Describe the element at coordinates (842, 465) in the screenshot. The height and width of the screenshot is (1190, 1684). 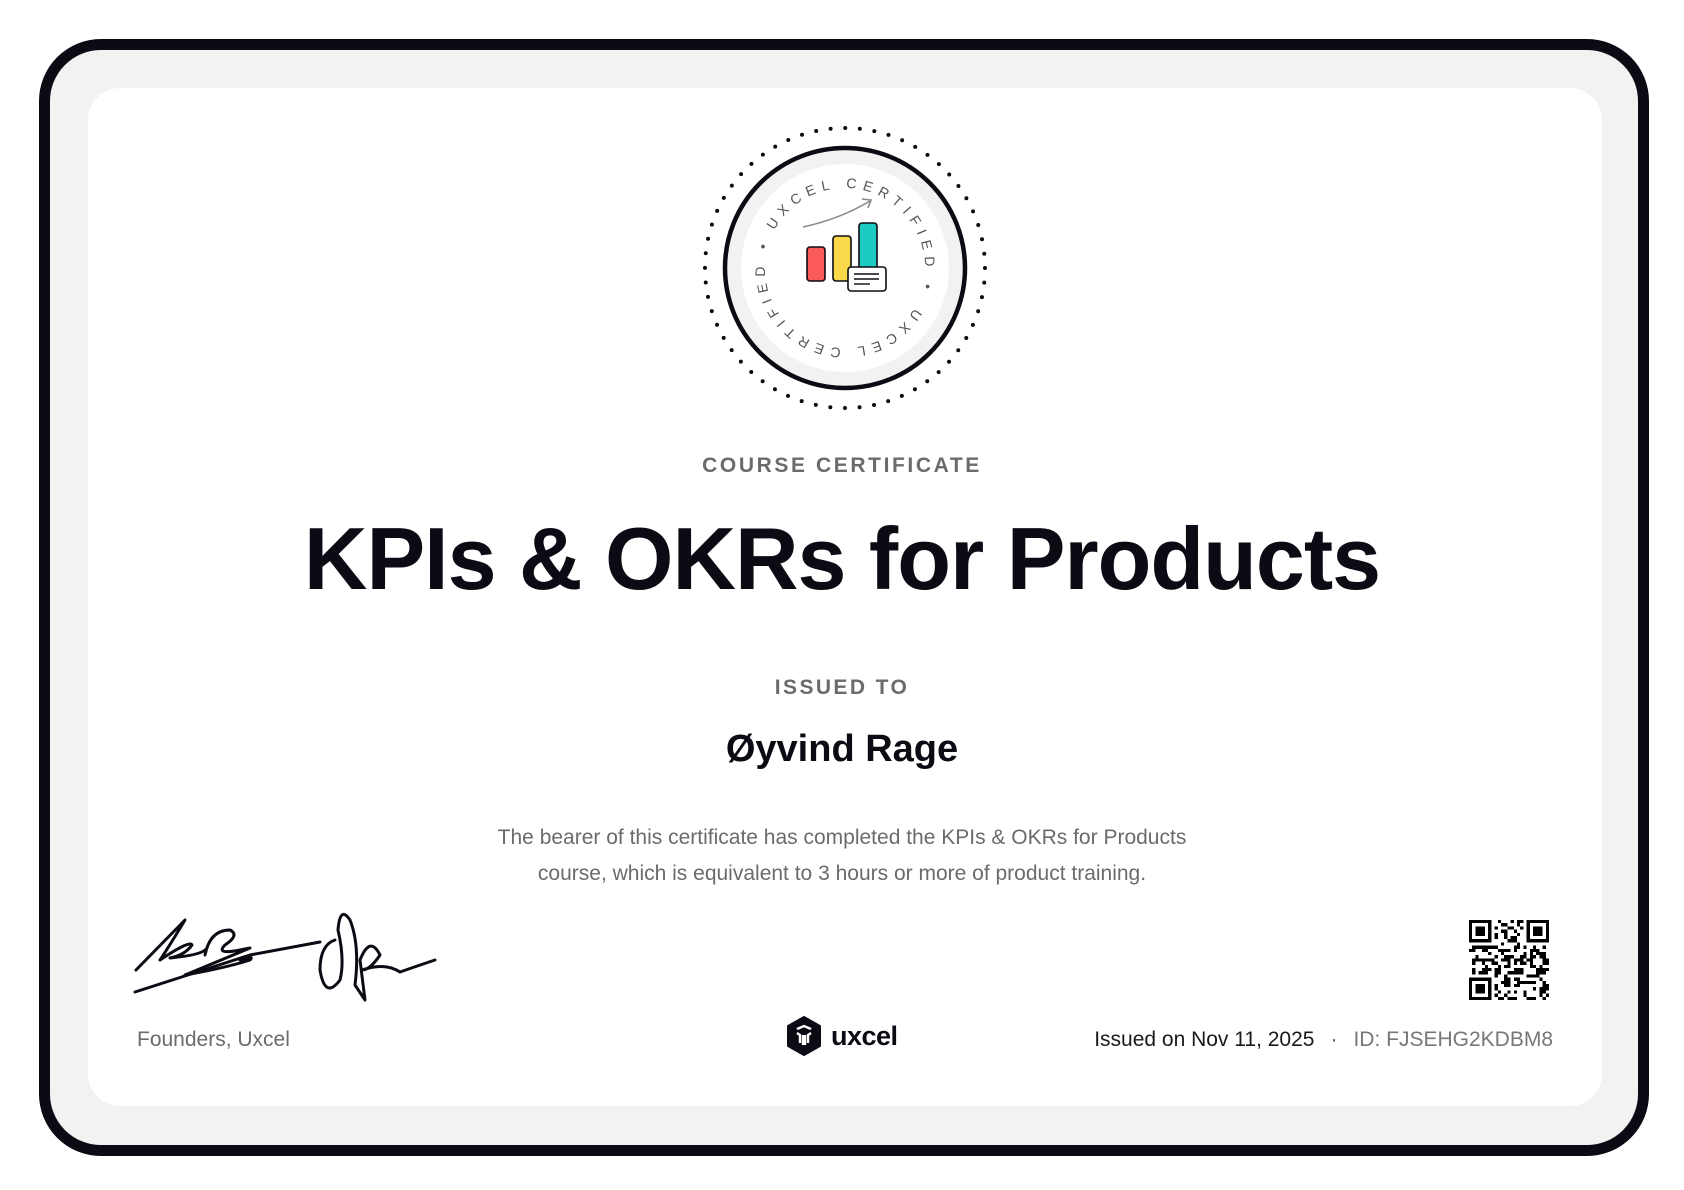
I see `certificate-type-label: COURSE CERTIFICATE` at that location.